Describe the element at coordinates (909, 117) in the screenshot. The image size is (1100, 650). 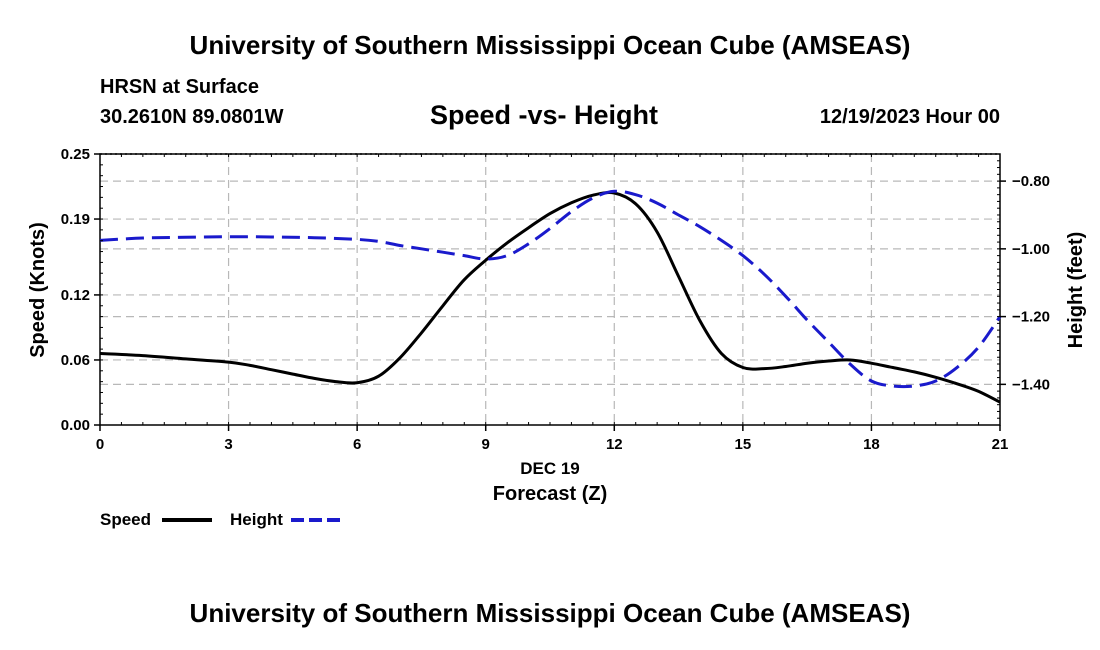
I see `forecast-date: 12/19/2023 Hour 00` at that location.